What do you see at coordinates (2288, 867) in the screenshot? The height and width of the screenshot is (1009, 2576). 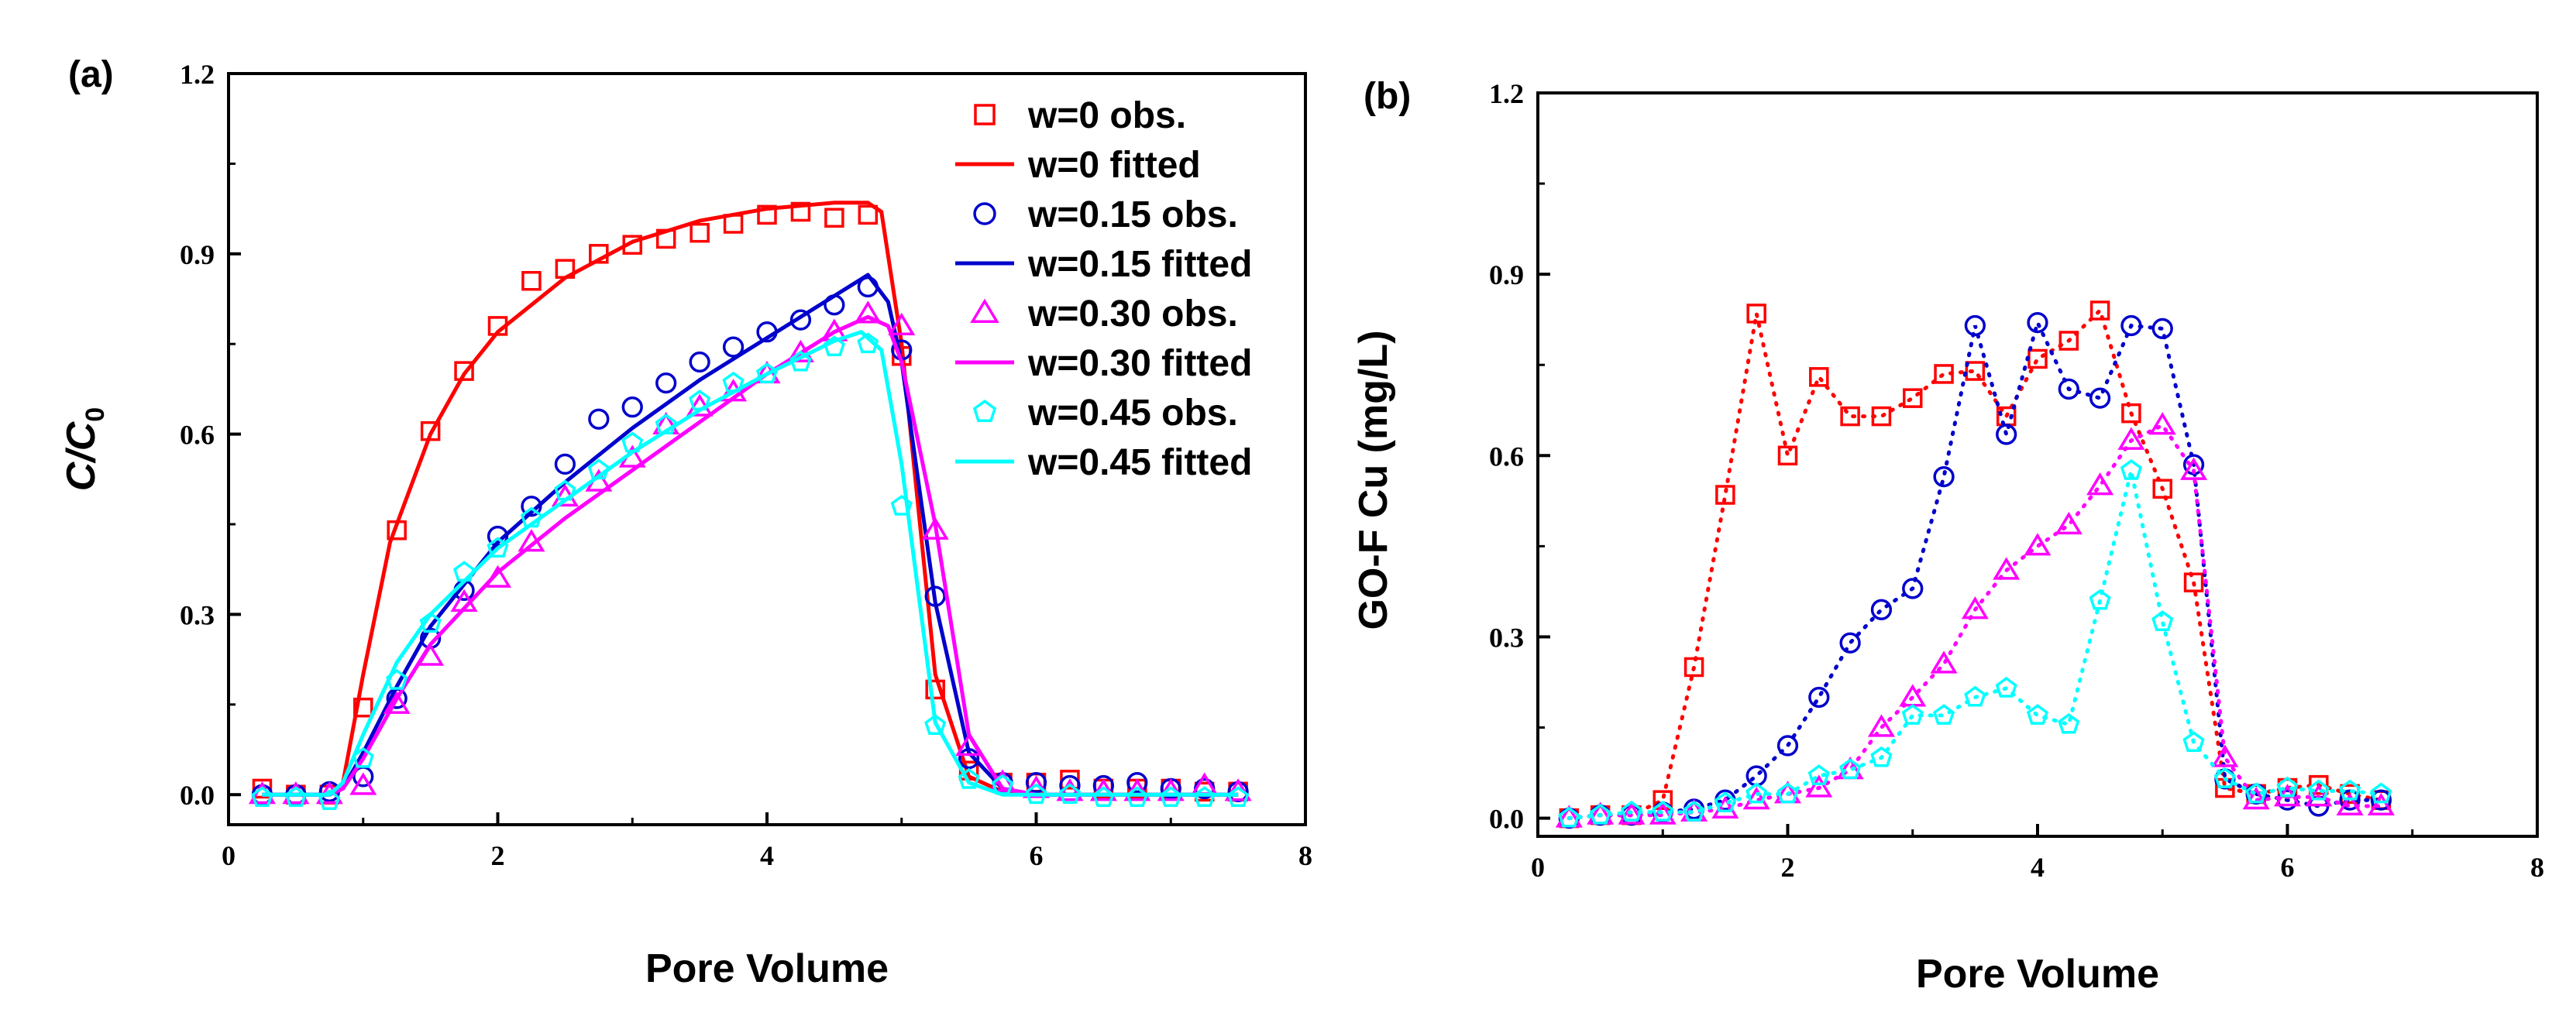 I see `panel-b-x-tick-label: 6` at bounding box center [2288, 867].